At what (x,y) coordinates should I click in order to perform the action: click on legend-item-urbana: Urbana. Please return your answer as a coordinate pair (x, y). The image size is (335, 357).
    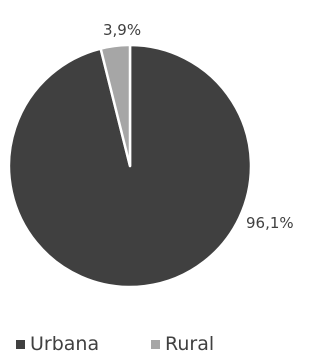
    Looking at the image, I should click on (57, 344).